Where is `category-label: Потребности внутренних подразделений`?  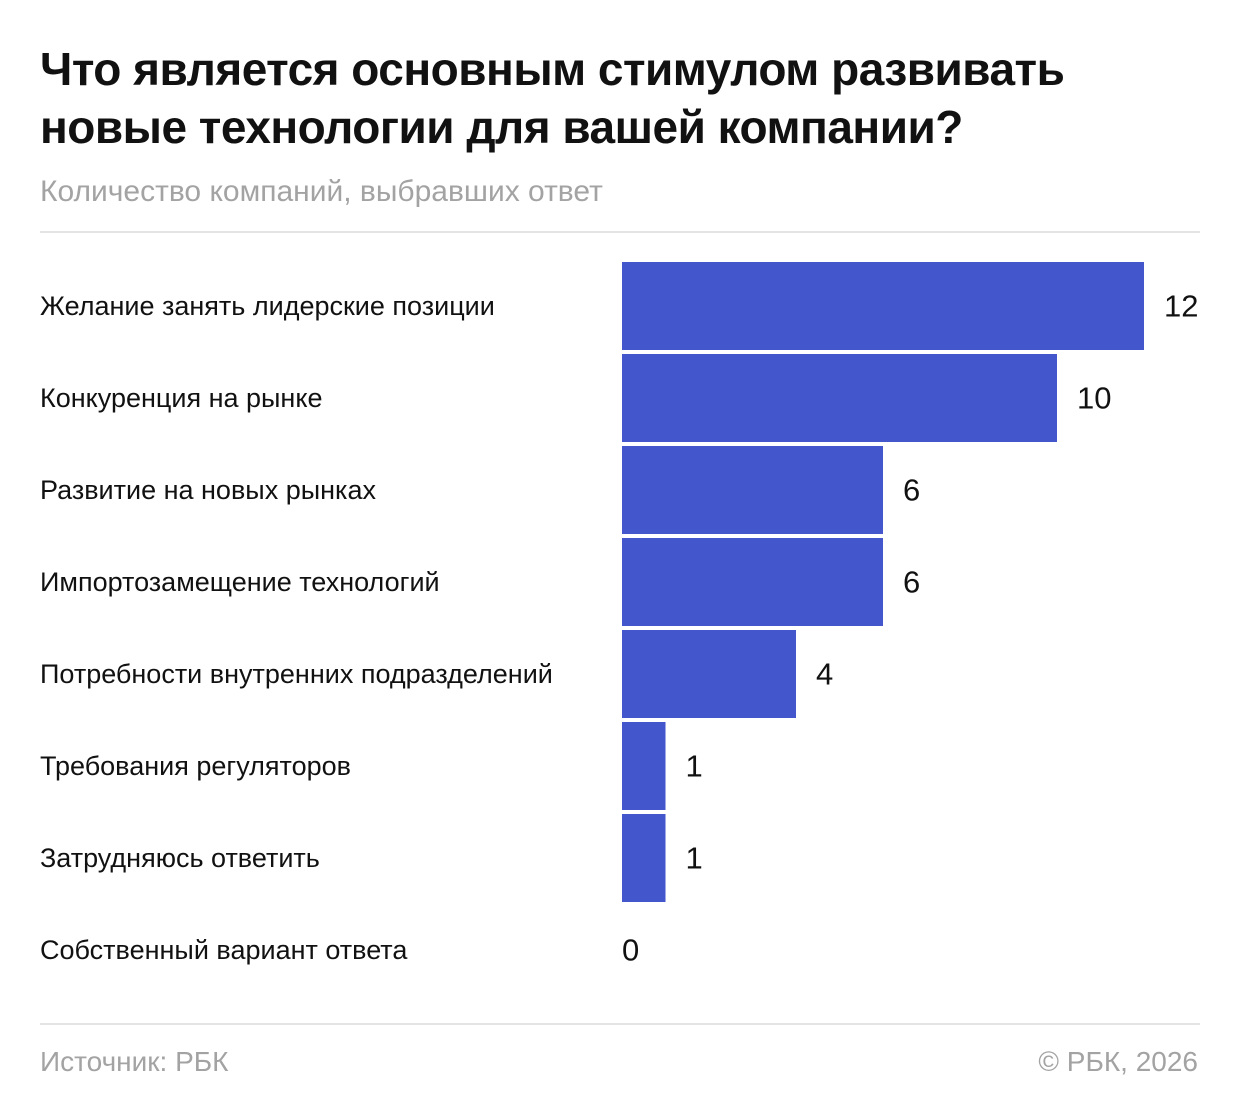
category-label: Потребности внутренних подразделений is located at coordinates (296, 674).